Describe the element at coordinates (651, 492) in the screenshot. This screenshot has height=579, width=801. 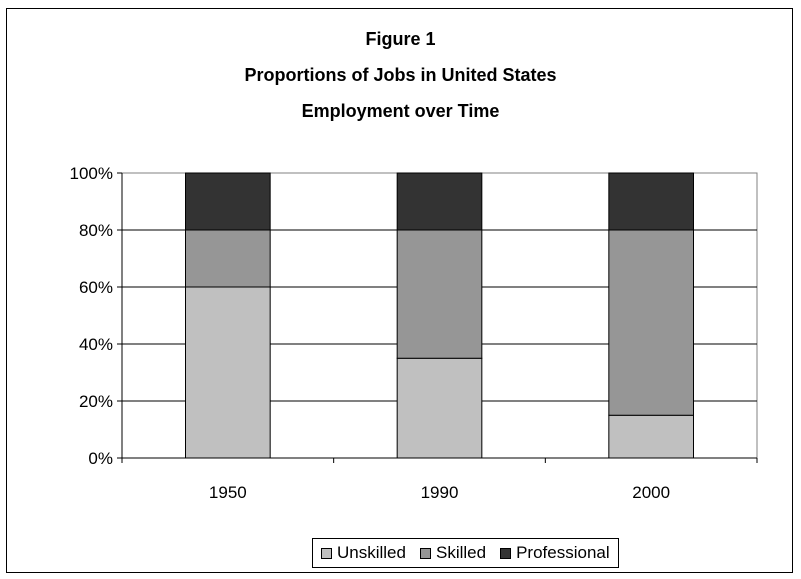
I see `x-tick-label: 2000` at that location.